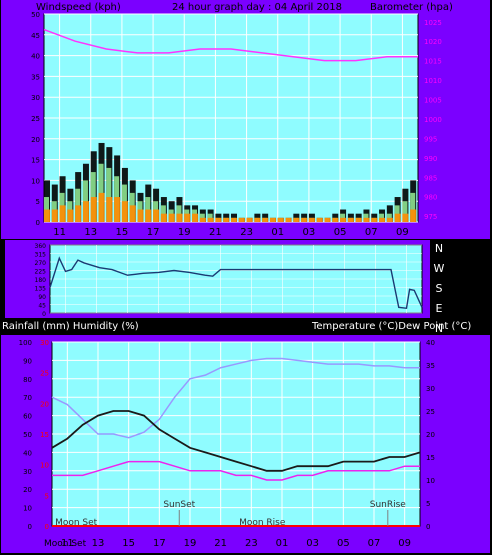 This screenshot has height=555, width=492. Describe the element at coordinates (430, 178) in the screenshot. I see `barometer-tick-label: 985` at that location.